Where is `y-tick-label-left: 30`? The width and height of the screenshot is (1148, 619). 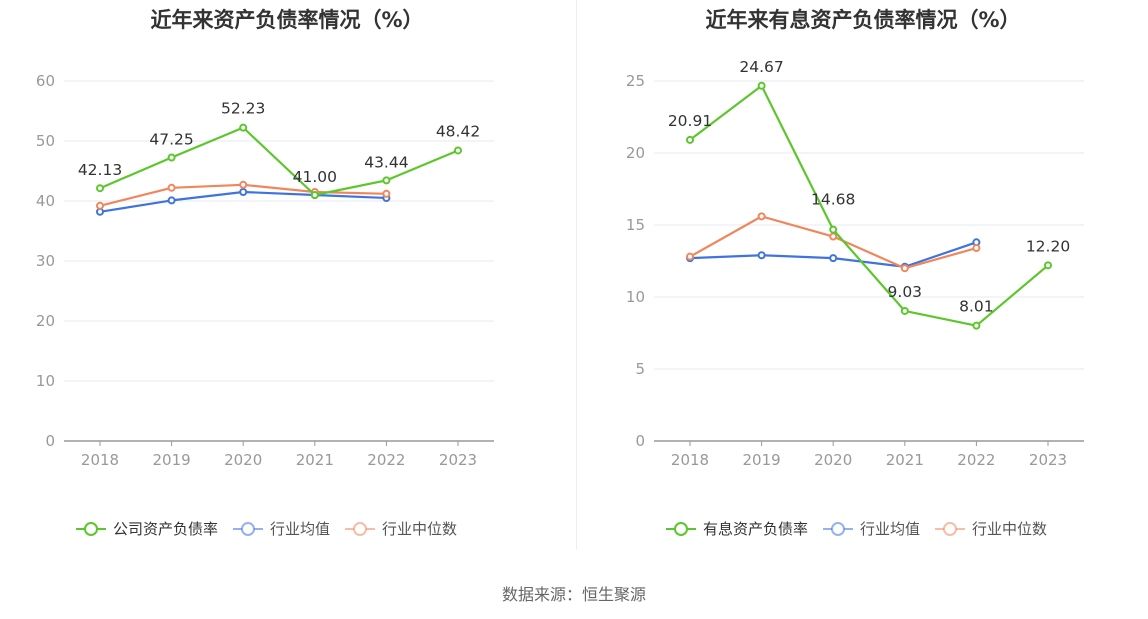 y-tick-label-left: 30 is located at coordinates (45, 261).